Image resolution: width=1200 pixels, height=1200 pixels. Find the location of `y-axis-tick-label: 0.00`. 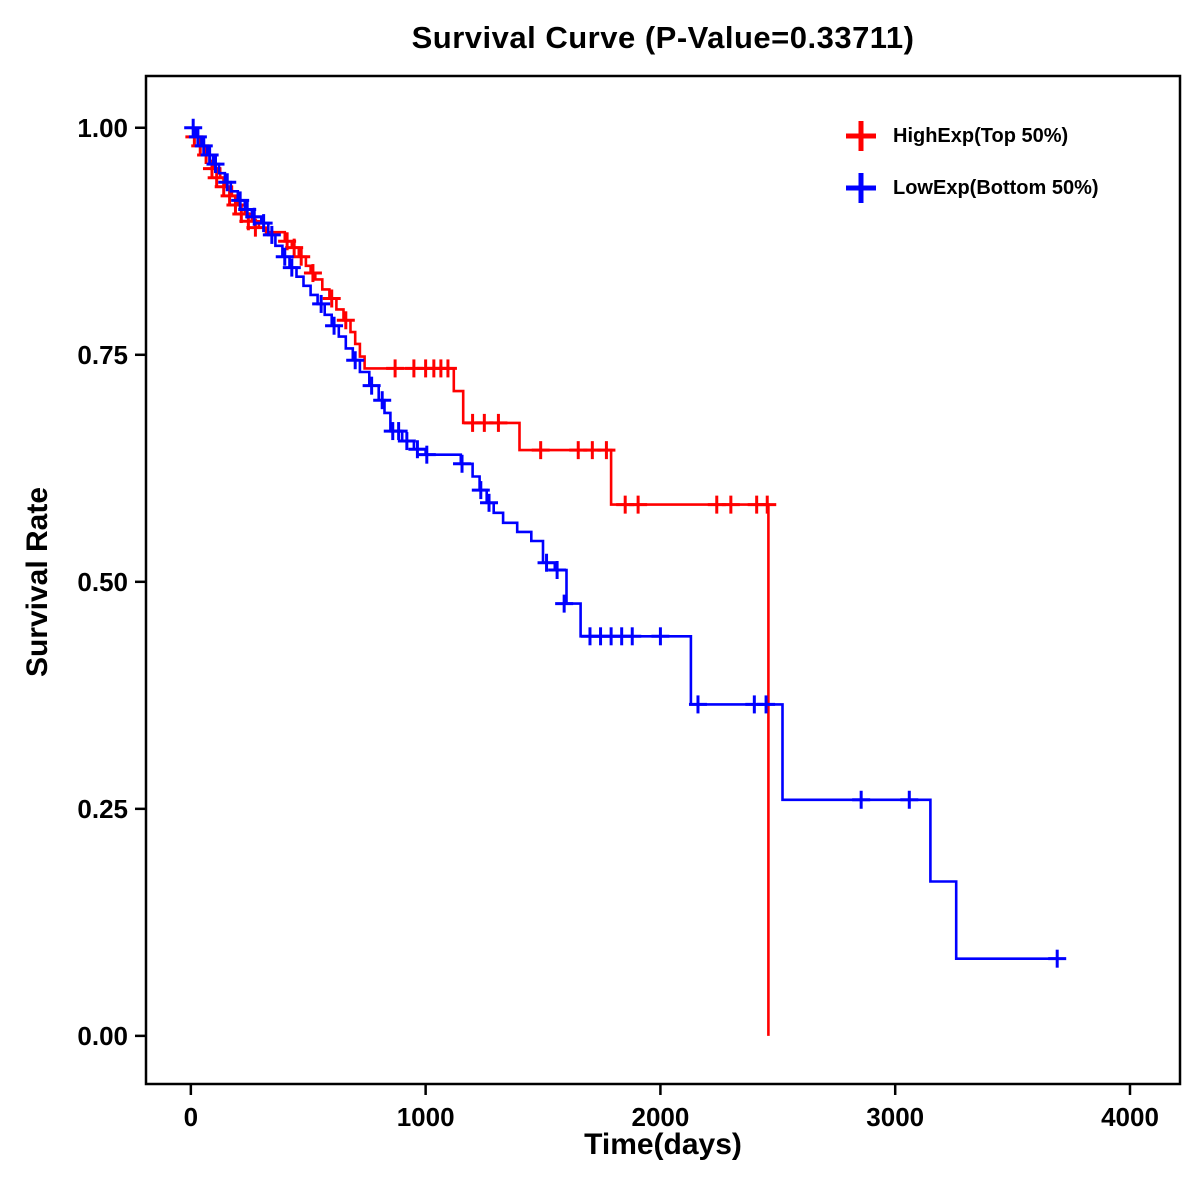

y-axis-tick-label: 0.00 is located at coordinates (102, 1036).